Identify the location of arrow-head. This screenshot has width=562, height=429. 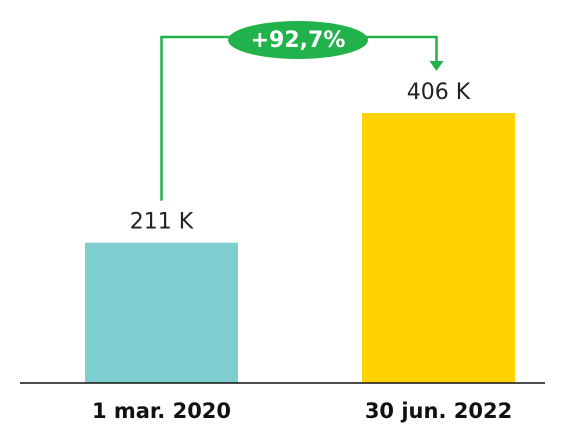
(436, 66).